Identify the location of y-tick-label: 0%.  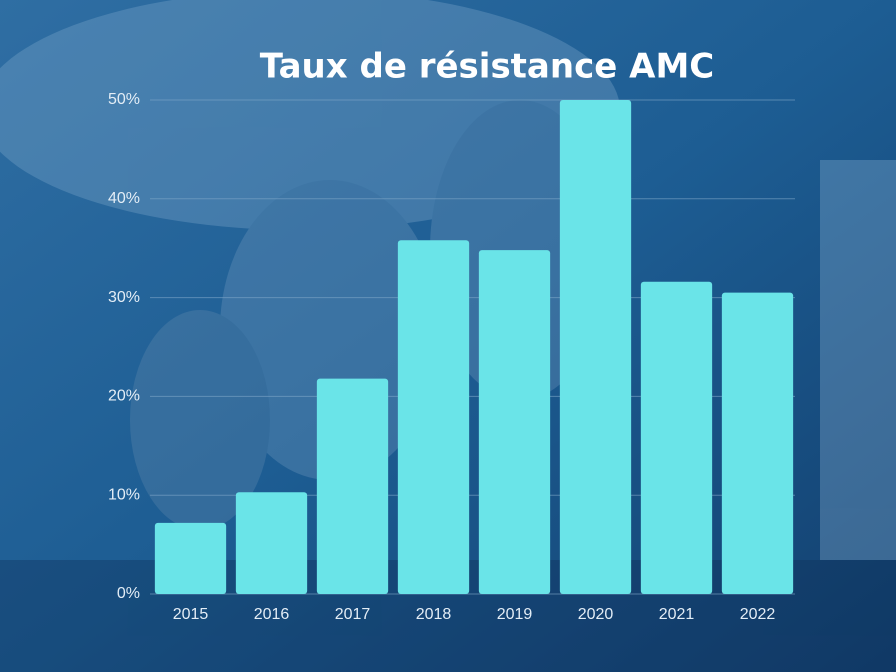
(128, 593).